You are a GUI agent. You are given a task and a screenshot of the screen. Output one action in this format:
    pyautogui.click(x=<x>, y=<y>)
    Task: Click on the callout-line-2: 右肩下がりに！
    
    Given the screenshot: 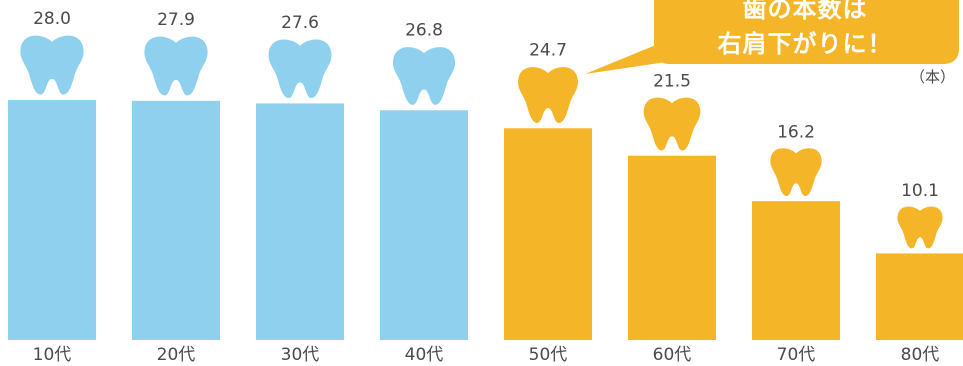 What is the action you would take?
    pyautogui.click(x=805, y=44)
    